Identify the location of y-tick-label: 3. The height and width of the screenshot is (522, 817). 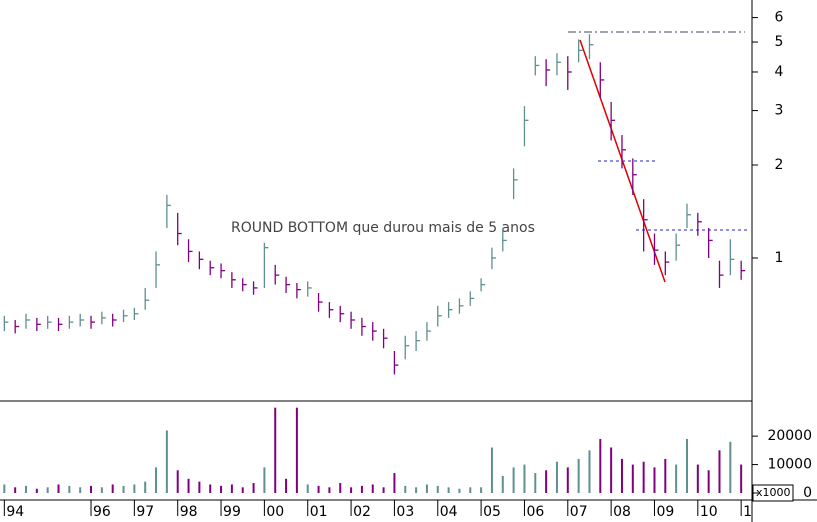
(779, 111).